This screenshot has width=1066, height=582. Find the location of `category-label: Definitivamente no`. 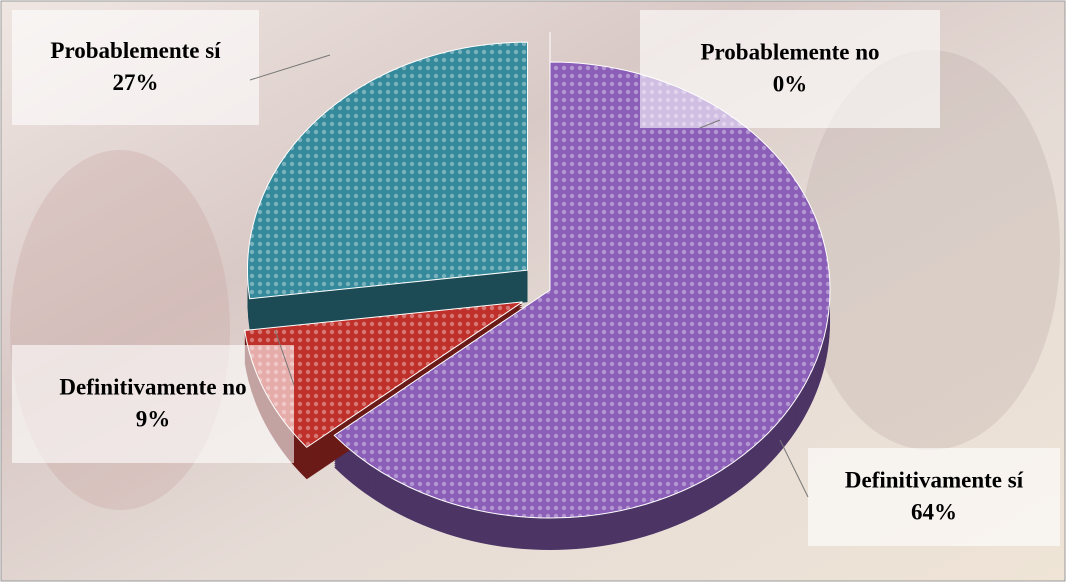

category-label: Definitivamente no is located at coordinates (152, 386).